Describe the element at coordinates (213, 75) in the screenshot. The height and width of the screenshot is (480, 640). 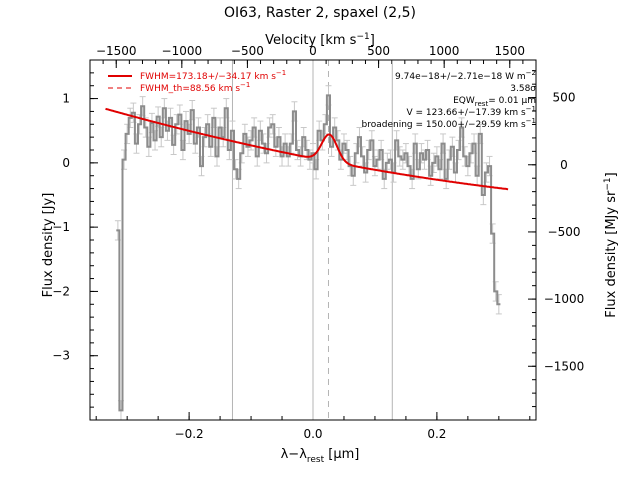
I see `legend-fit-label: FWHM=173.18+/−34.17 km s−1` at that location.